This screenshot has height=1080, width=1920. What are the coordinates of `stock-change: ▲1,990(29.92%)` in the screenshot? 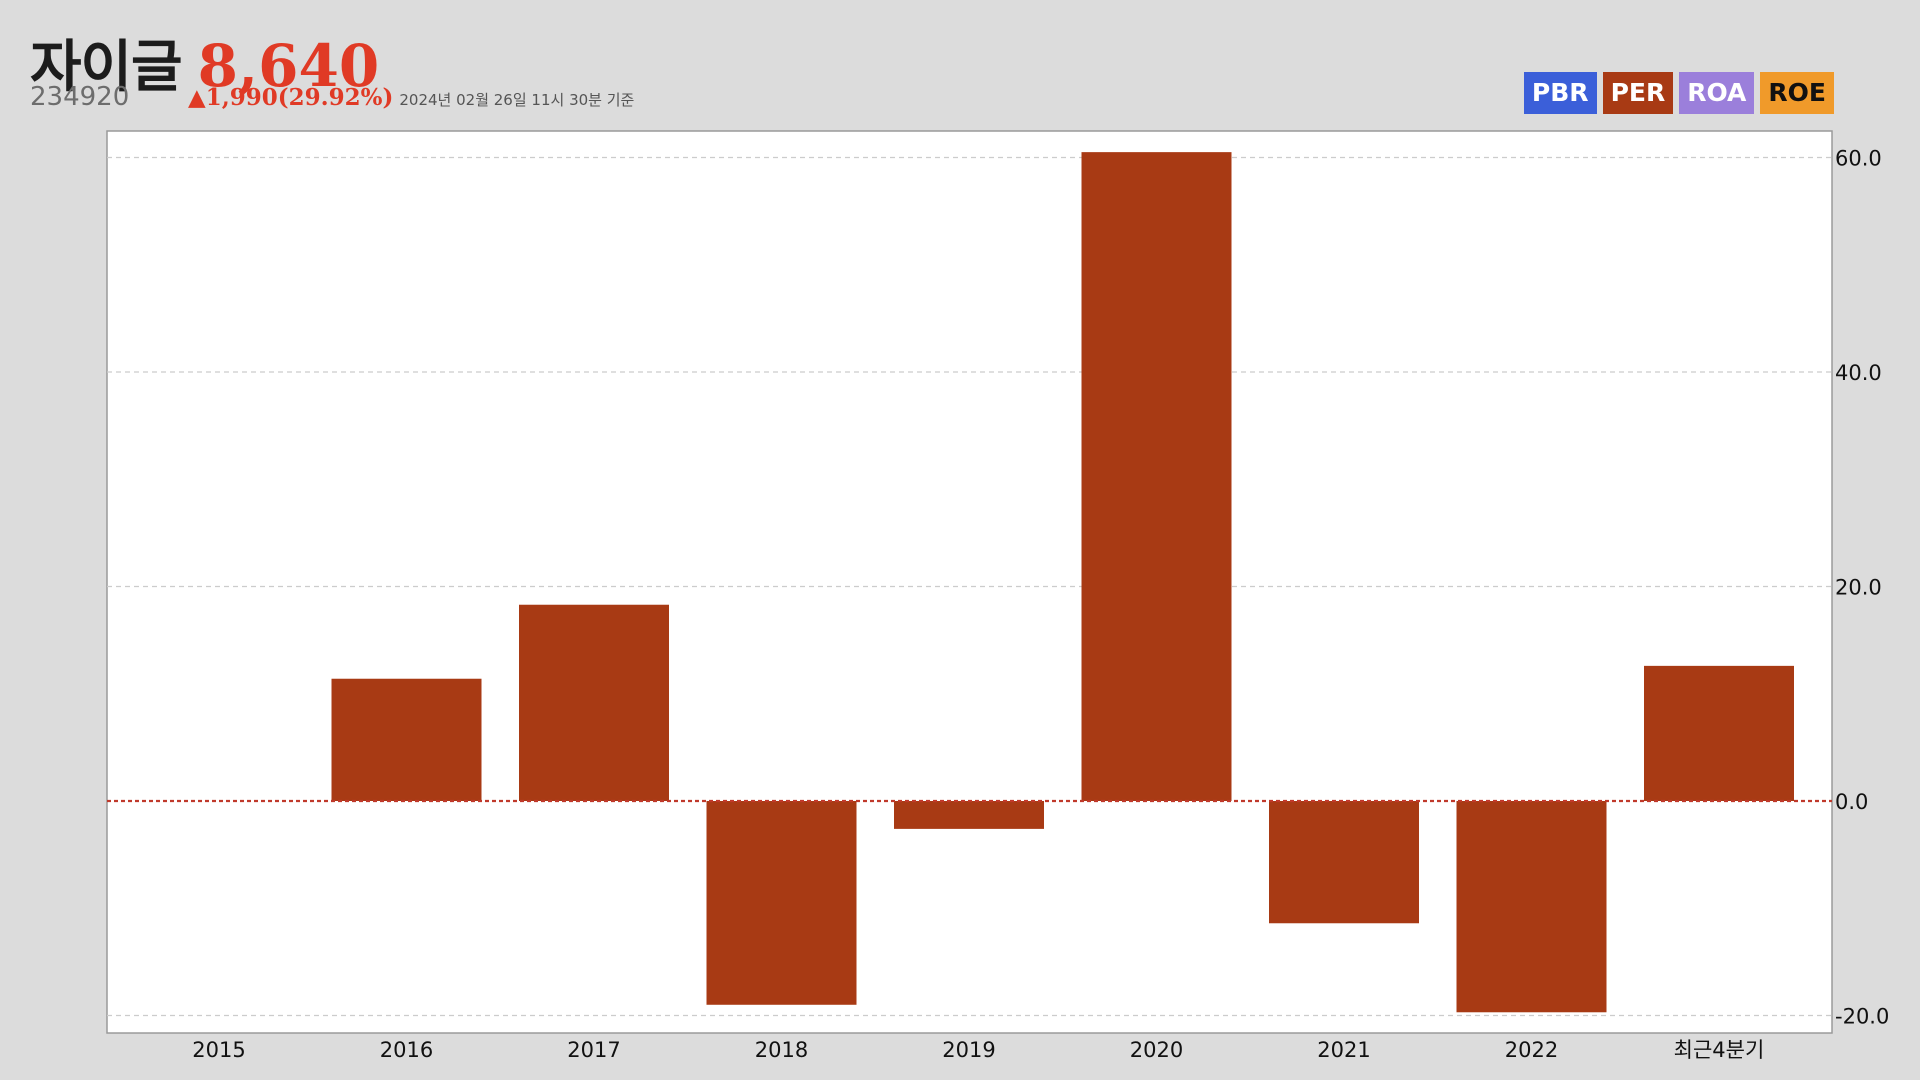 It's located at (291, 97).